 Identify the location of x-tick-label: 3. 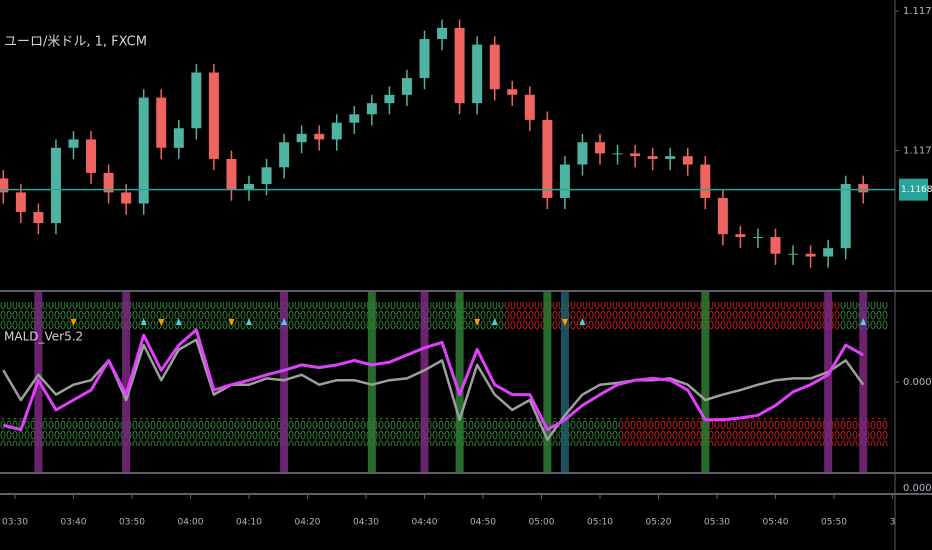
(893, 523).